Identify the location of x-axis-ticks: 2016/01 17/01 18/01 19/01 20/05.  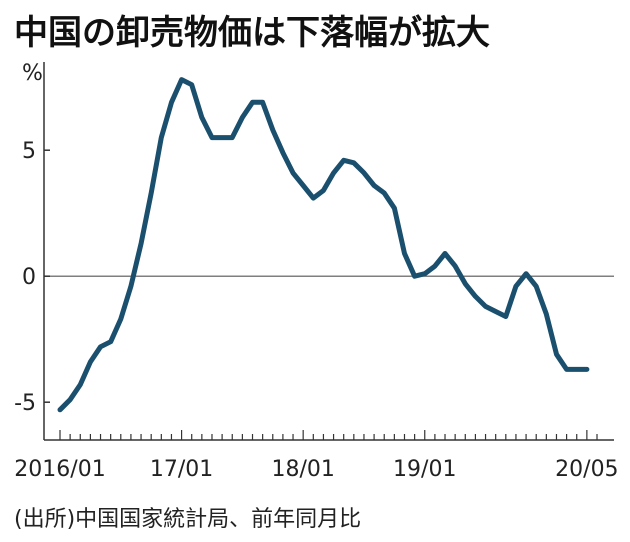
(316, 456).